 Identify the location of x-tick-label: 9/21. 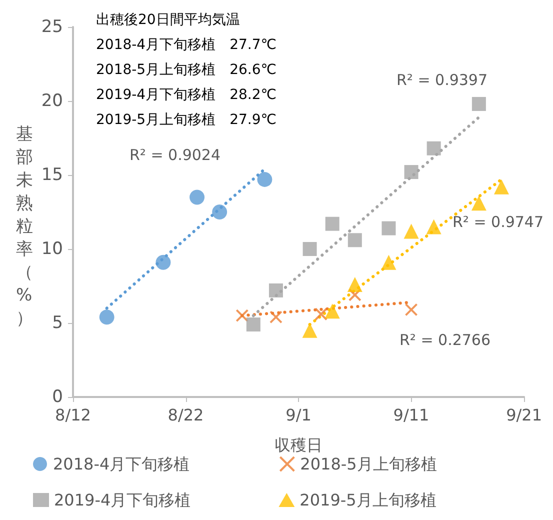
(524, 415).